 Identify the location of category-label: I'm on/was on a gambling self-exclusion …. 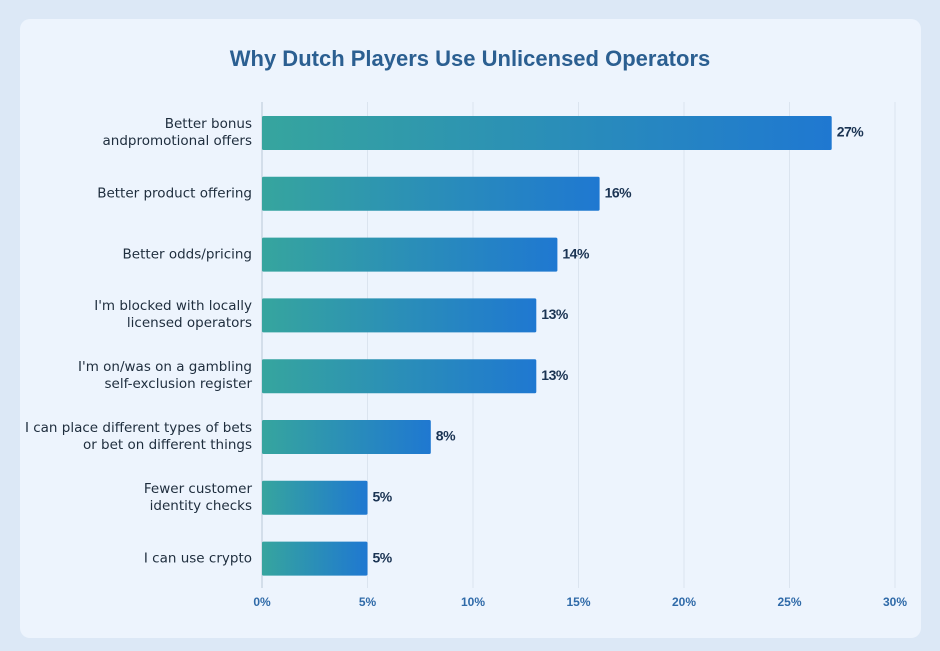
(165, 376).